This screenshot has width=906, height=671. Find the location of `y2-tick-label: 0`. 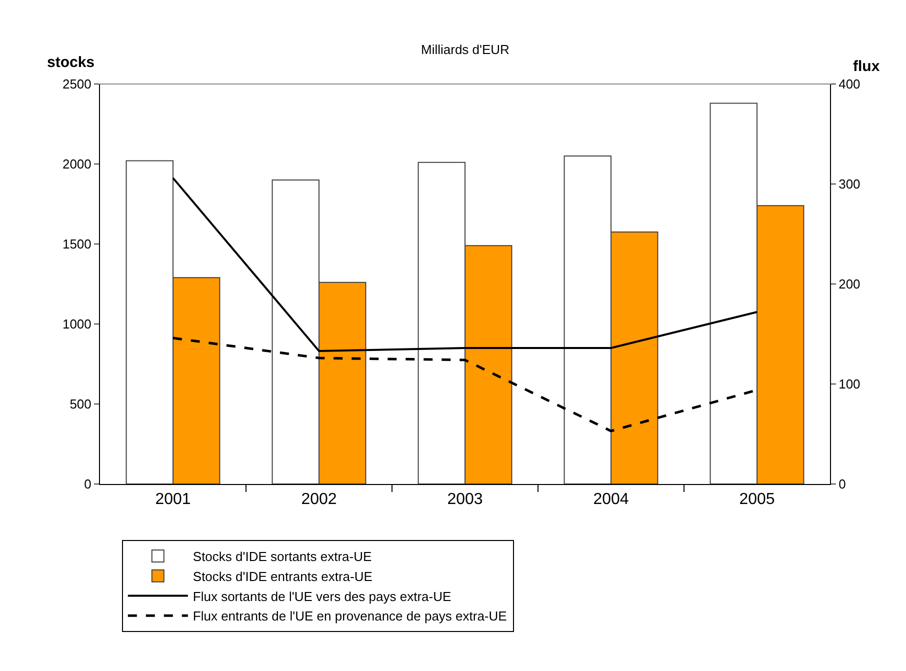

y2-tick-label: 0 is located at coordinates (842, 484).